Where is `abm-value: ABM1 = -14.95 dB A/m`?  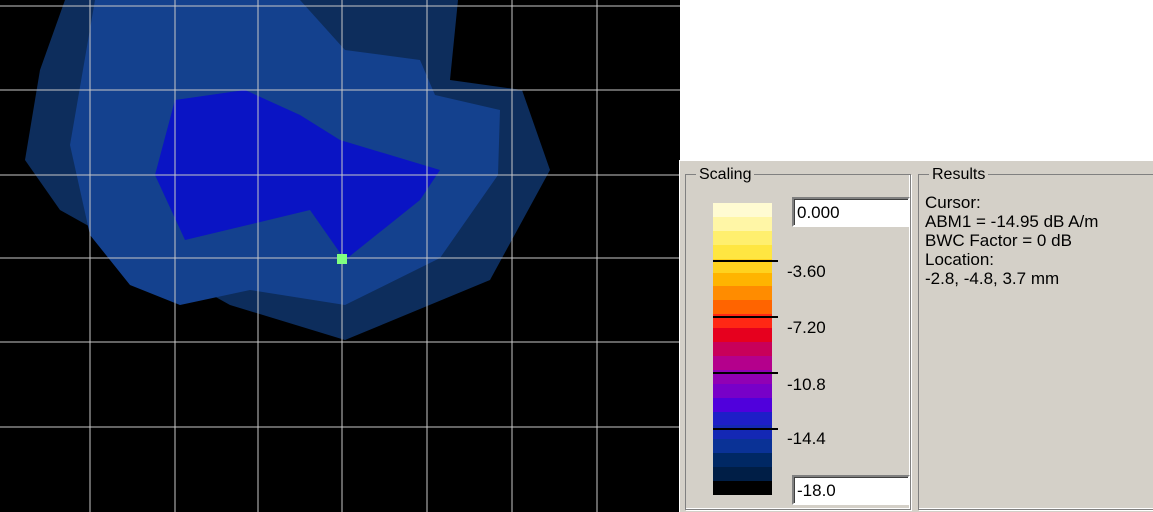 abm-value: ABM1 = -14.95 dB A/m is located at coordinates (1012, 221).